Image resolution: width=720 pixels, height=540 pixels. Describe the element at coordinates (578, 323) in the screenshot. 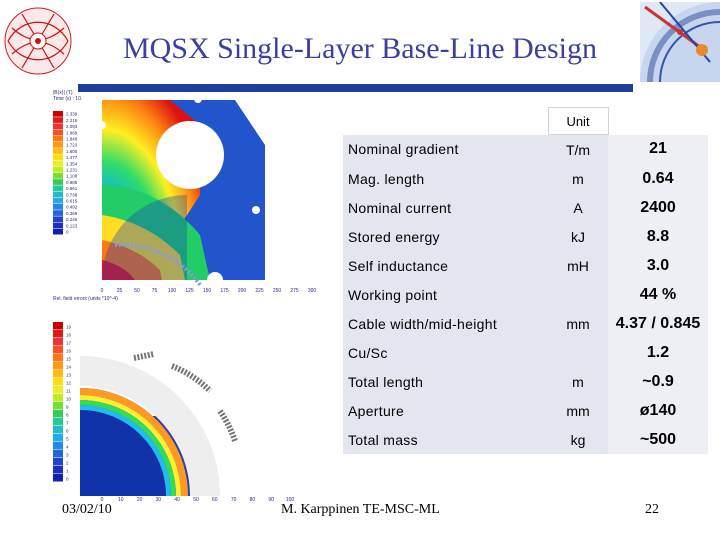

I see `param-unit: mm` at that location.